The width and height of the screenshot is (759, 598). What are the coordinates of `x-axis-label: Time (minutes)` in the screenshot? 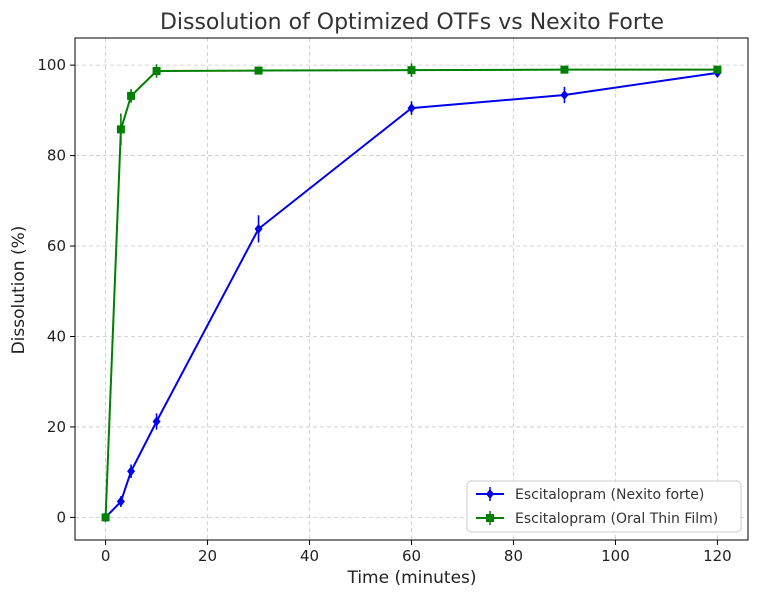 It's located at (411, 578).